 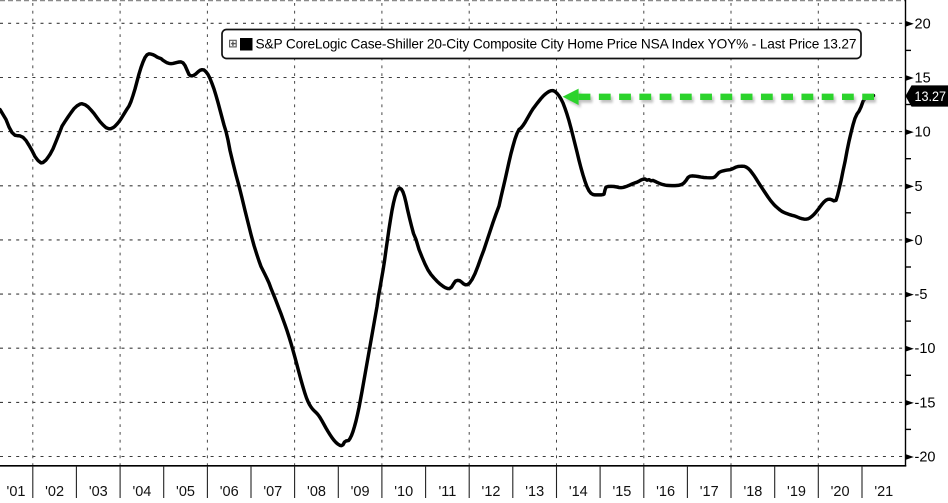 I want to click on svg-text: 20, so click(x=923, y=24).